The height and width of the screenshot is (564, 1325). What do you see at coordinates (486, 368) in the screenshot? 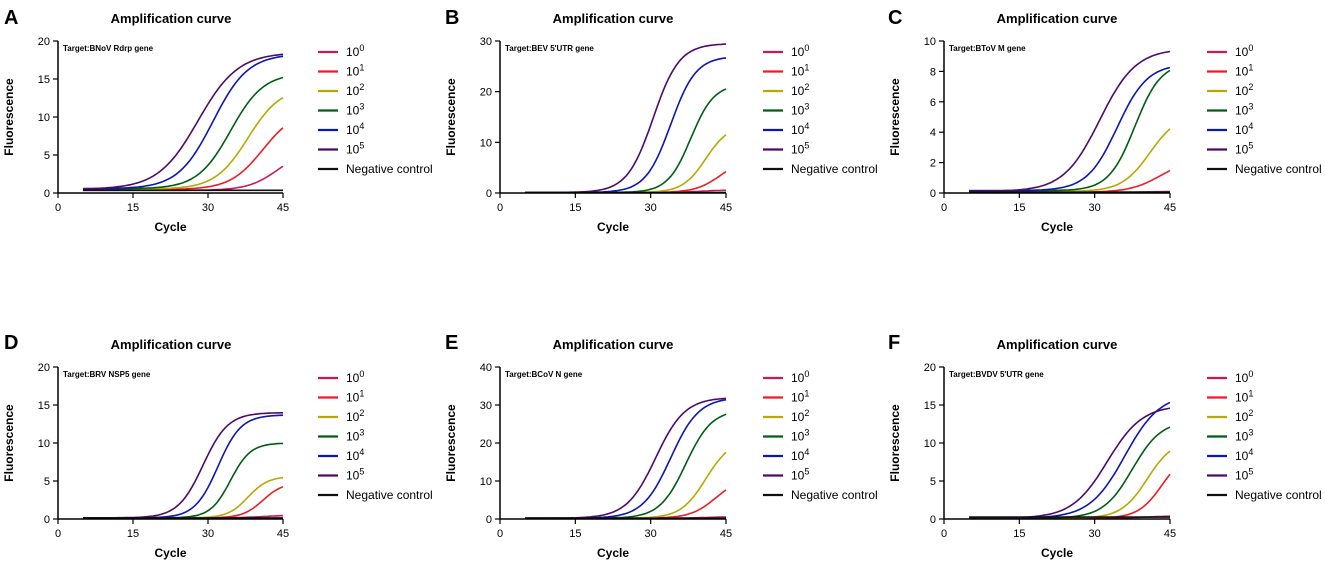
I see `y-tick-label: 40` at bounding box center [486, 368].